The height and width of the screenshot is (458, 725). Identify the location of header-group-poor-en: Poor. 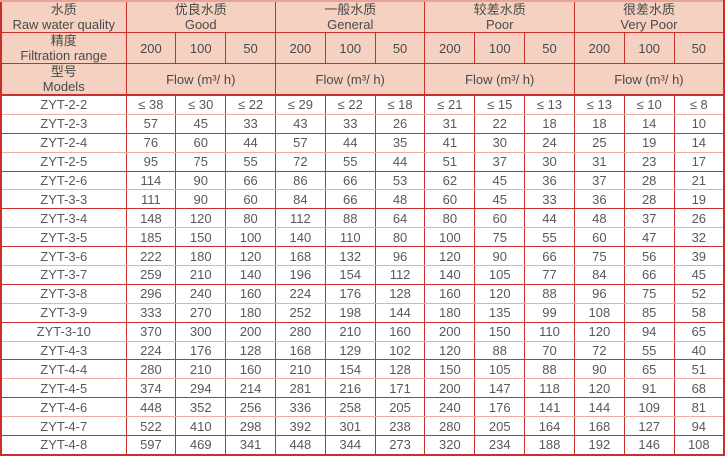
(499, 24).